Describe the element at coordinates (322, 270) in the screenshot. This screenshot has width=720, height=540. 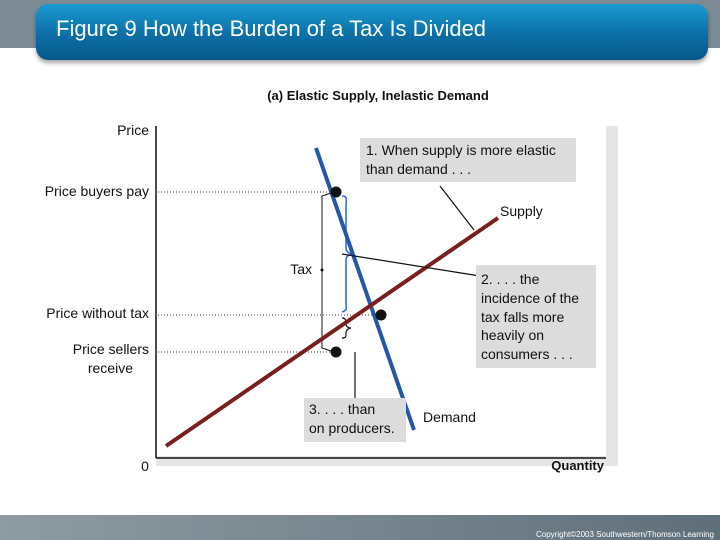
I see `tax-bracket-tick` at that location.